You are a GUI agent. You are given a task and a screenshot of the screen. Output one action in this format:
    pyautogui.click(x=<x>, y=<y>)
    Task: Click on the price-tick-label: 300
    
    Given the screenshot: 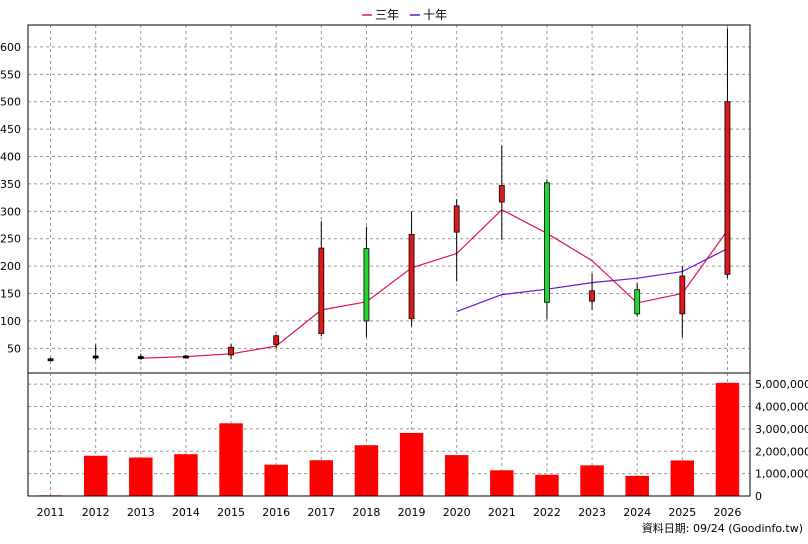 What is the action you would take?
    pyautogui.click(x=10, y=211)
    